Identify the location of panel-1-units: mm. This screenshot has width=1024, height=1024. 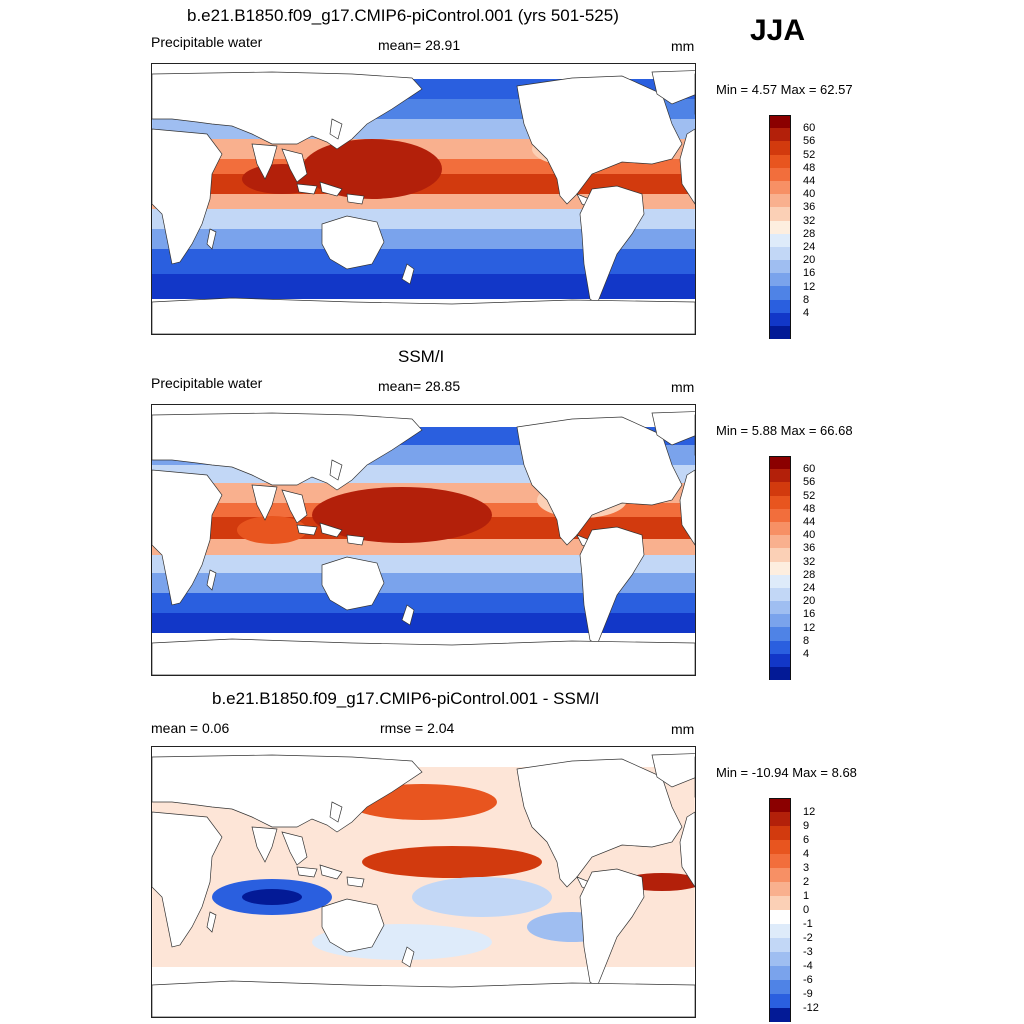
(683, 46).